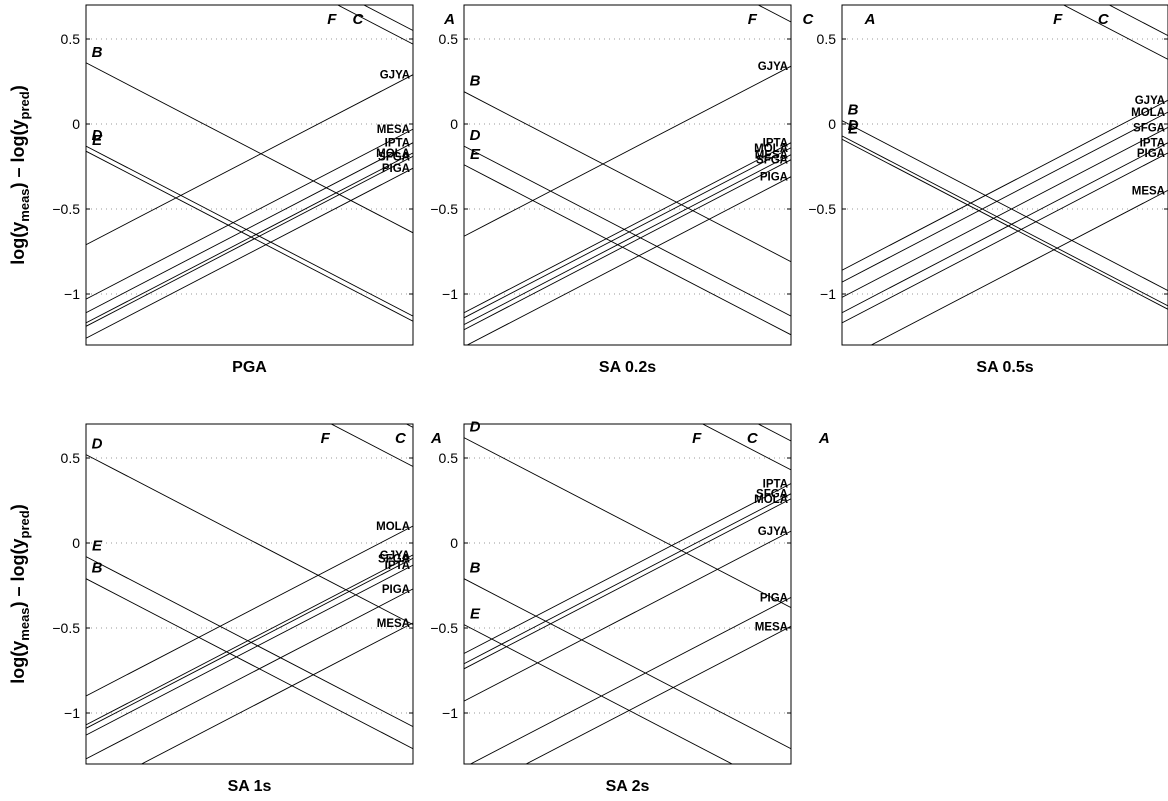 This screenshot has width=1168, height=801. I want to click on panel-title: SA 0.2s, so click(627, 367).